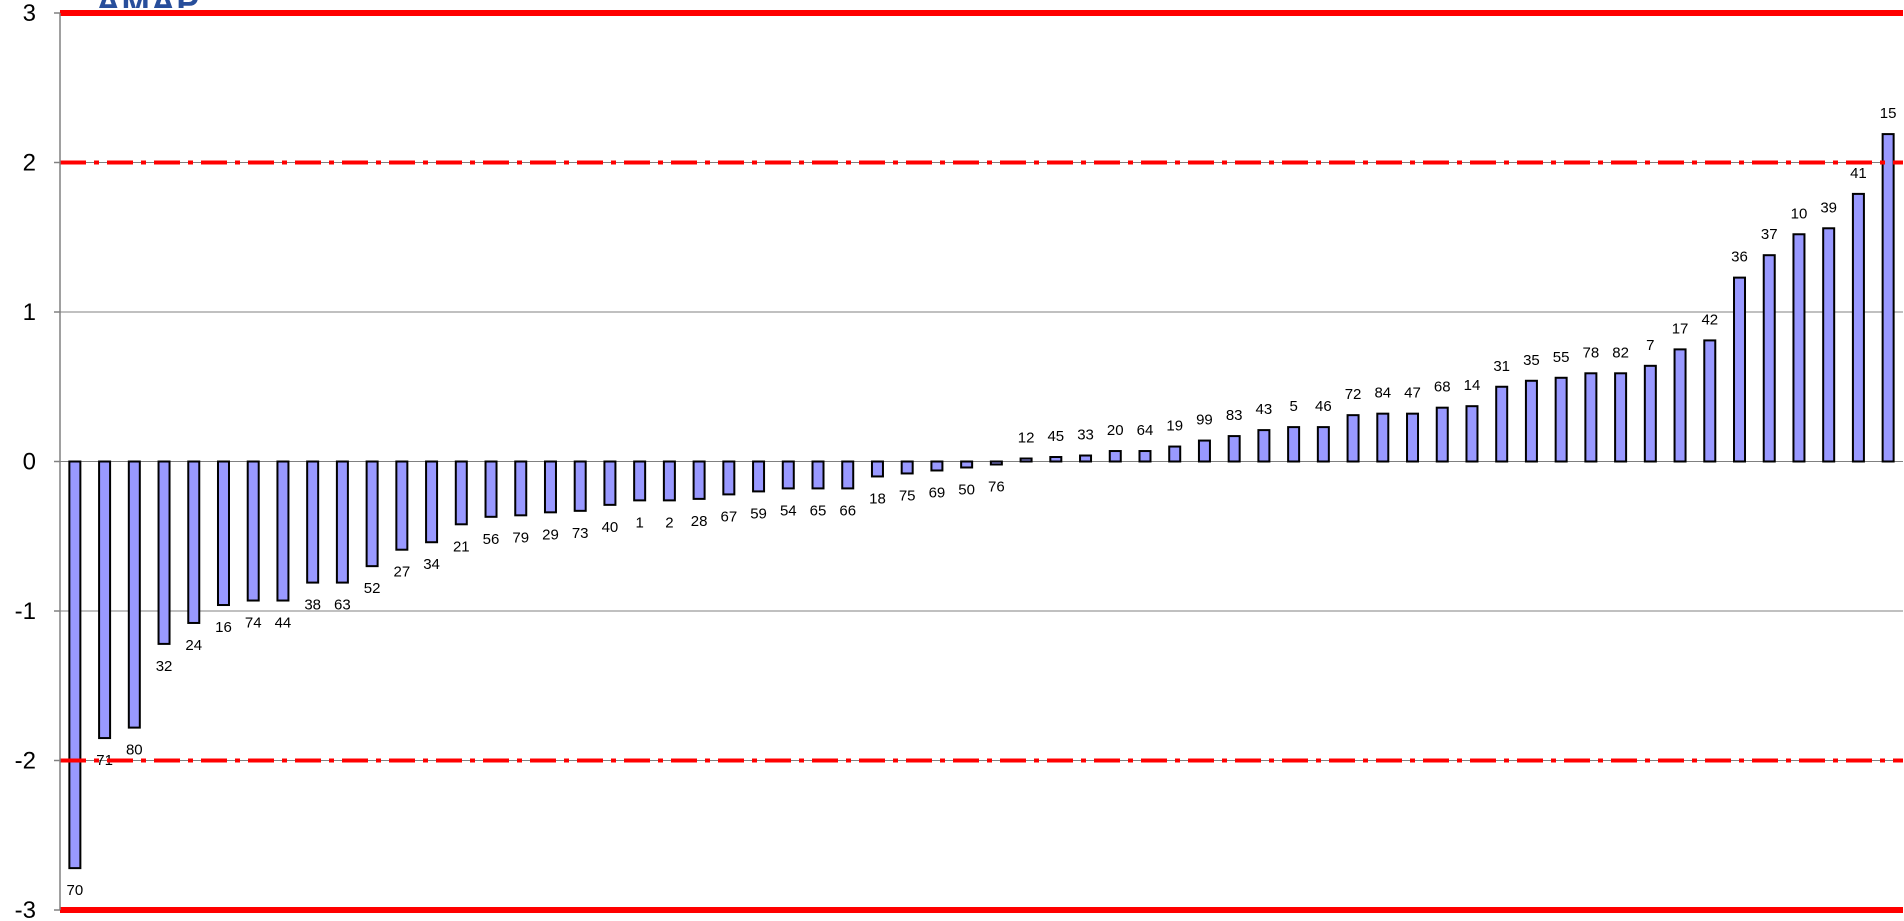  What do you see at coordinates (283, 623) in the screenshot?
I see `bar-label: 44` at bounding box center [283, 623].